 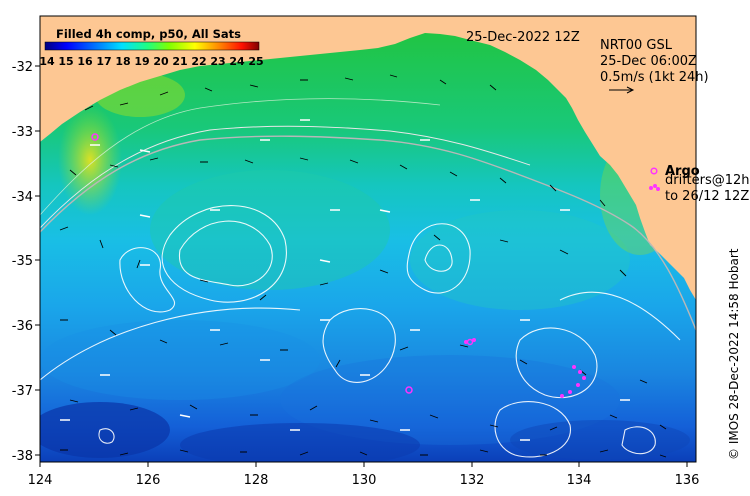 I want to click on colorbar-tick: 18, so click(x=122, y=61).